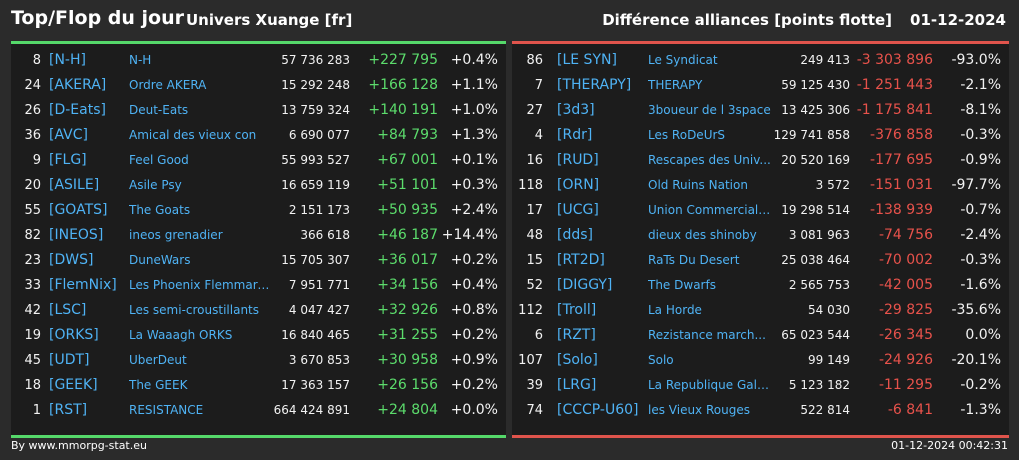 The height and width of the screenshot is (460, 1019). I want to click on fleet-points: 3 572, so click(832, 185).